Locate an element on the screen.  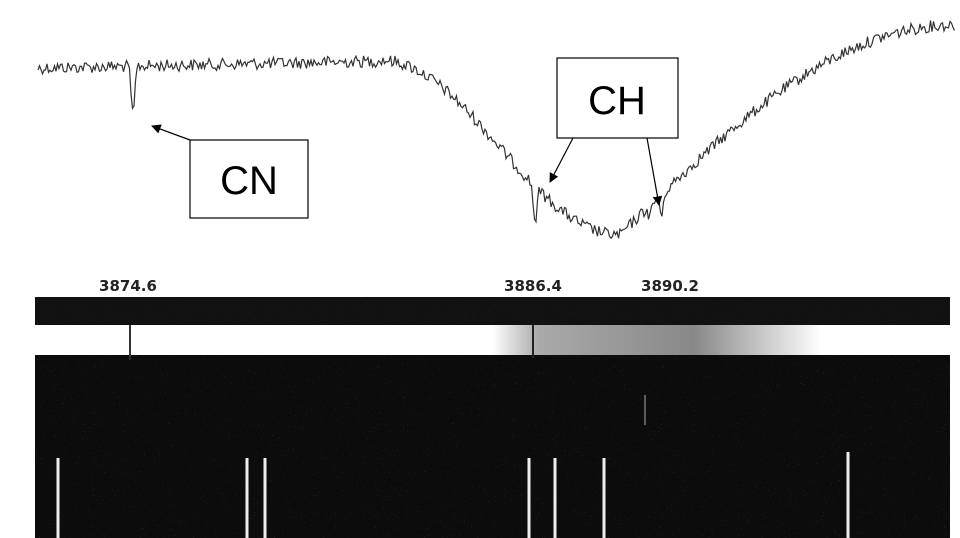
cn-annotation: CN is located at coordinates (230, 171).